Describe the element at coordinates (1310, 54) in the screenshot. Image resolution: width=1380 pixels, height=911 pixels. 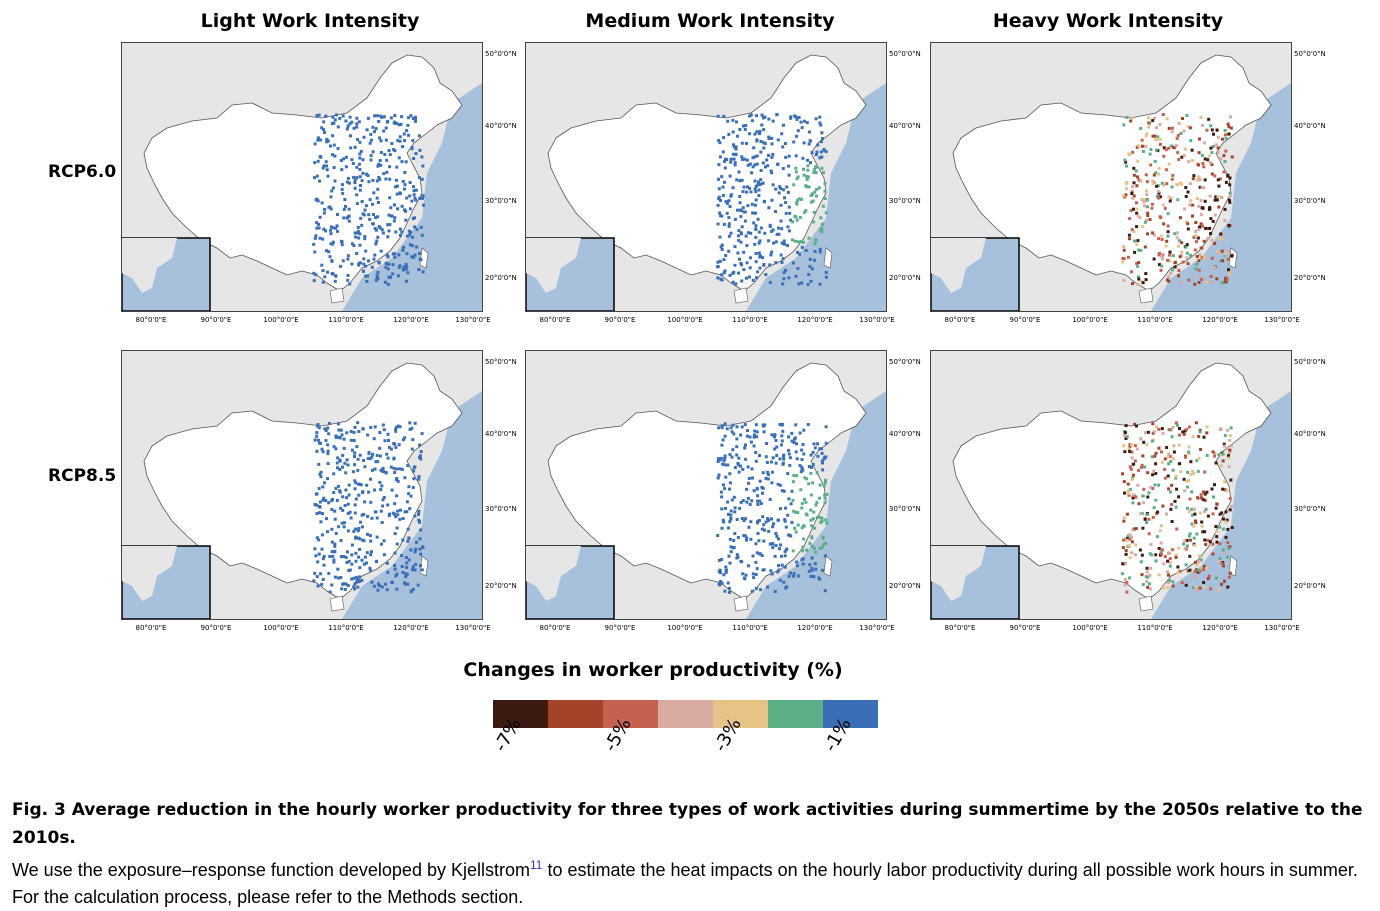
I see `latitude-label: 50°0'0"N` at that location.